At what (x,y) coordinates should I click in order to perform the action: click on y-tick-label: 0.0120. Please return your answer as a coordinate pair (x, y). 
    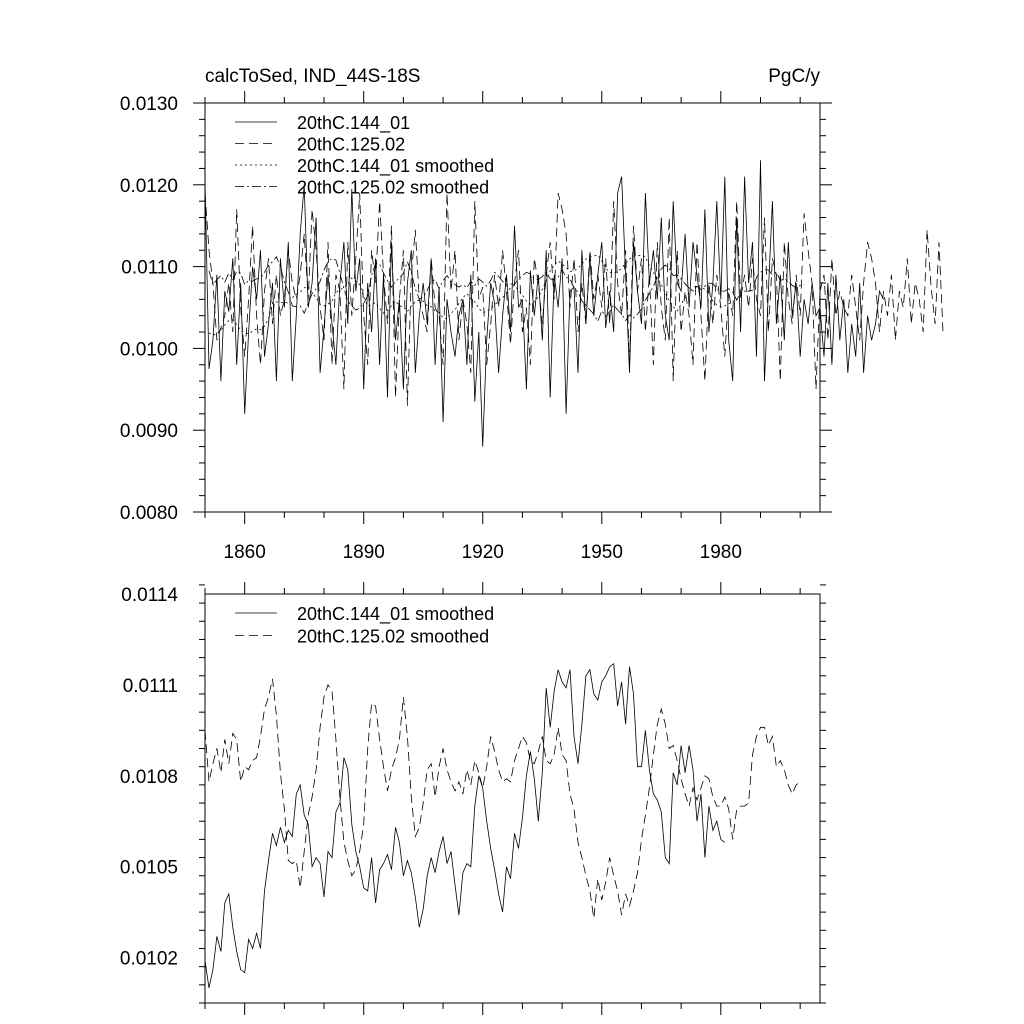
    Looking at the image, I should click on (149, 186).